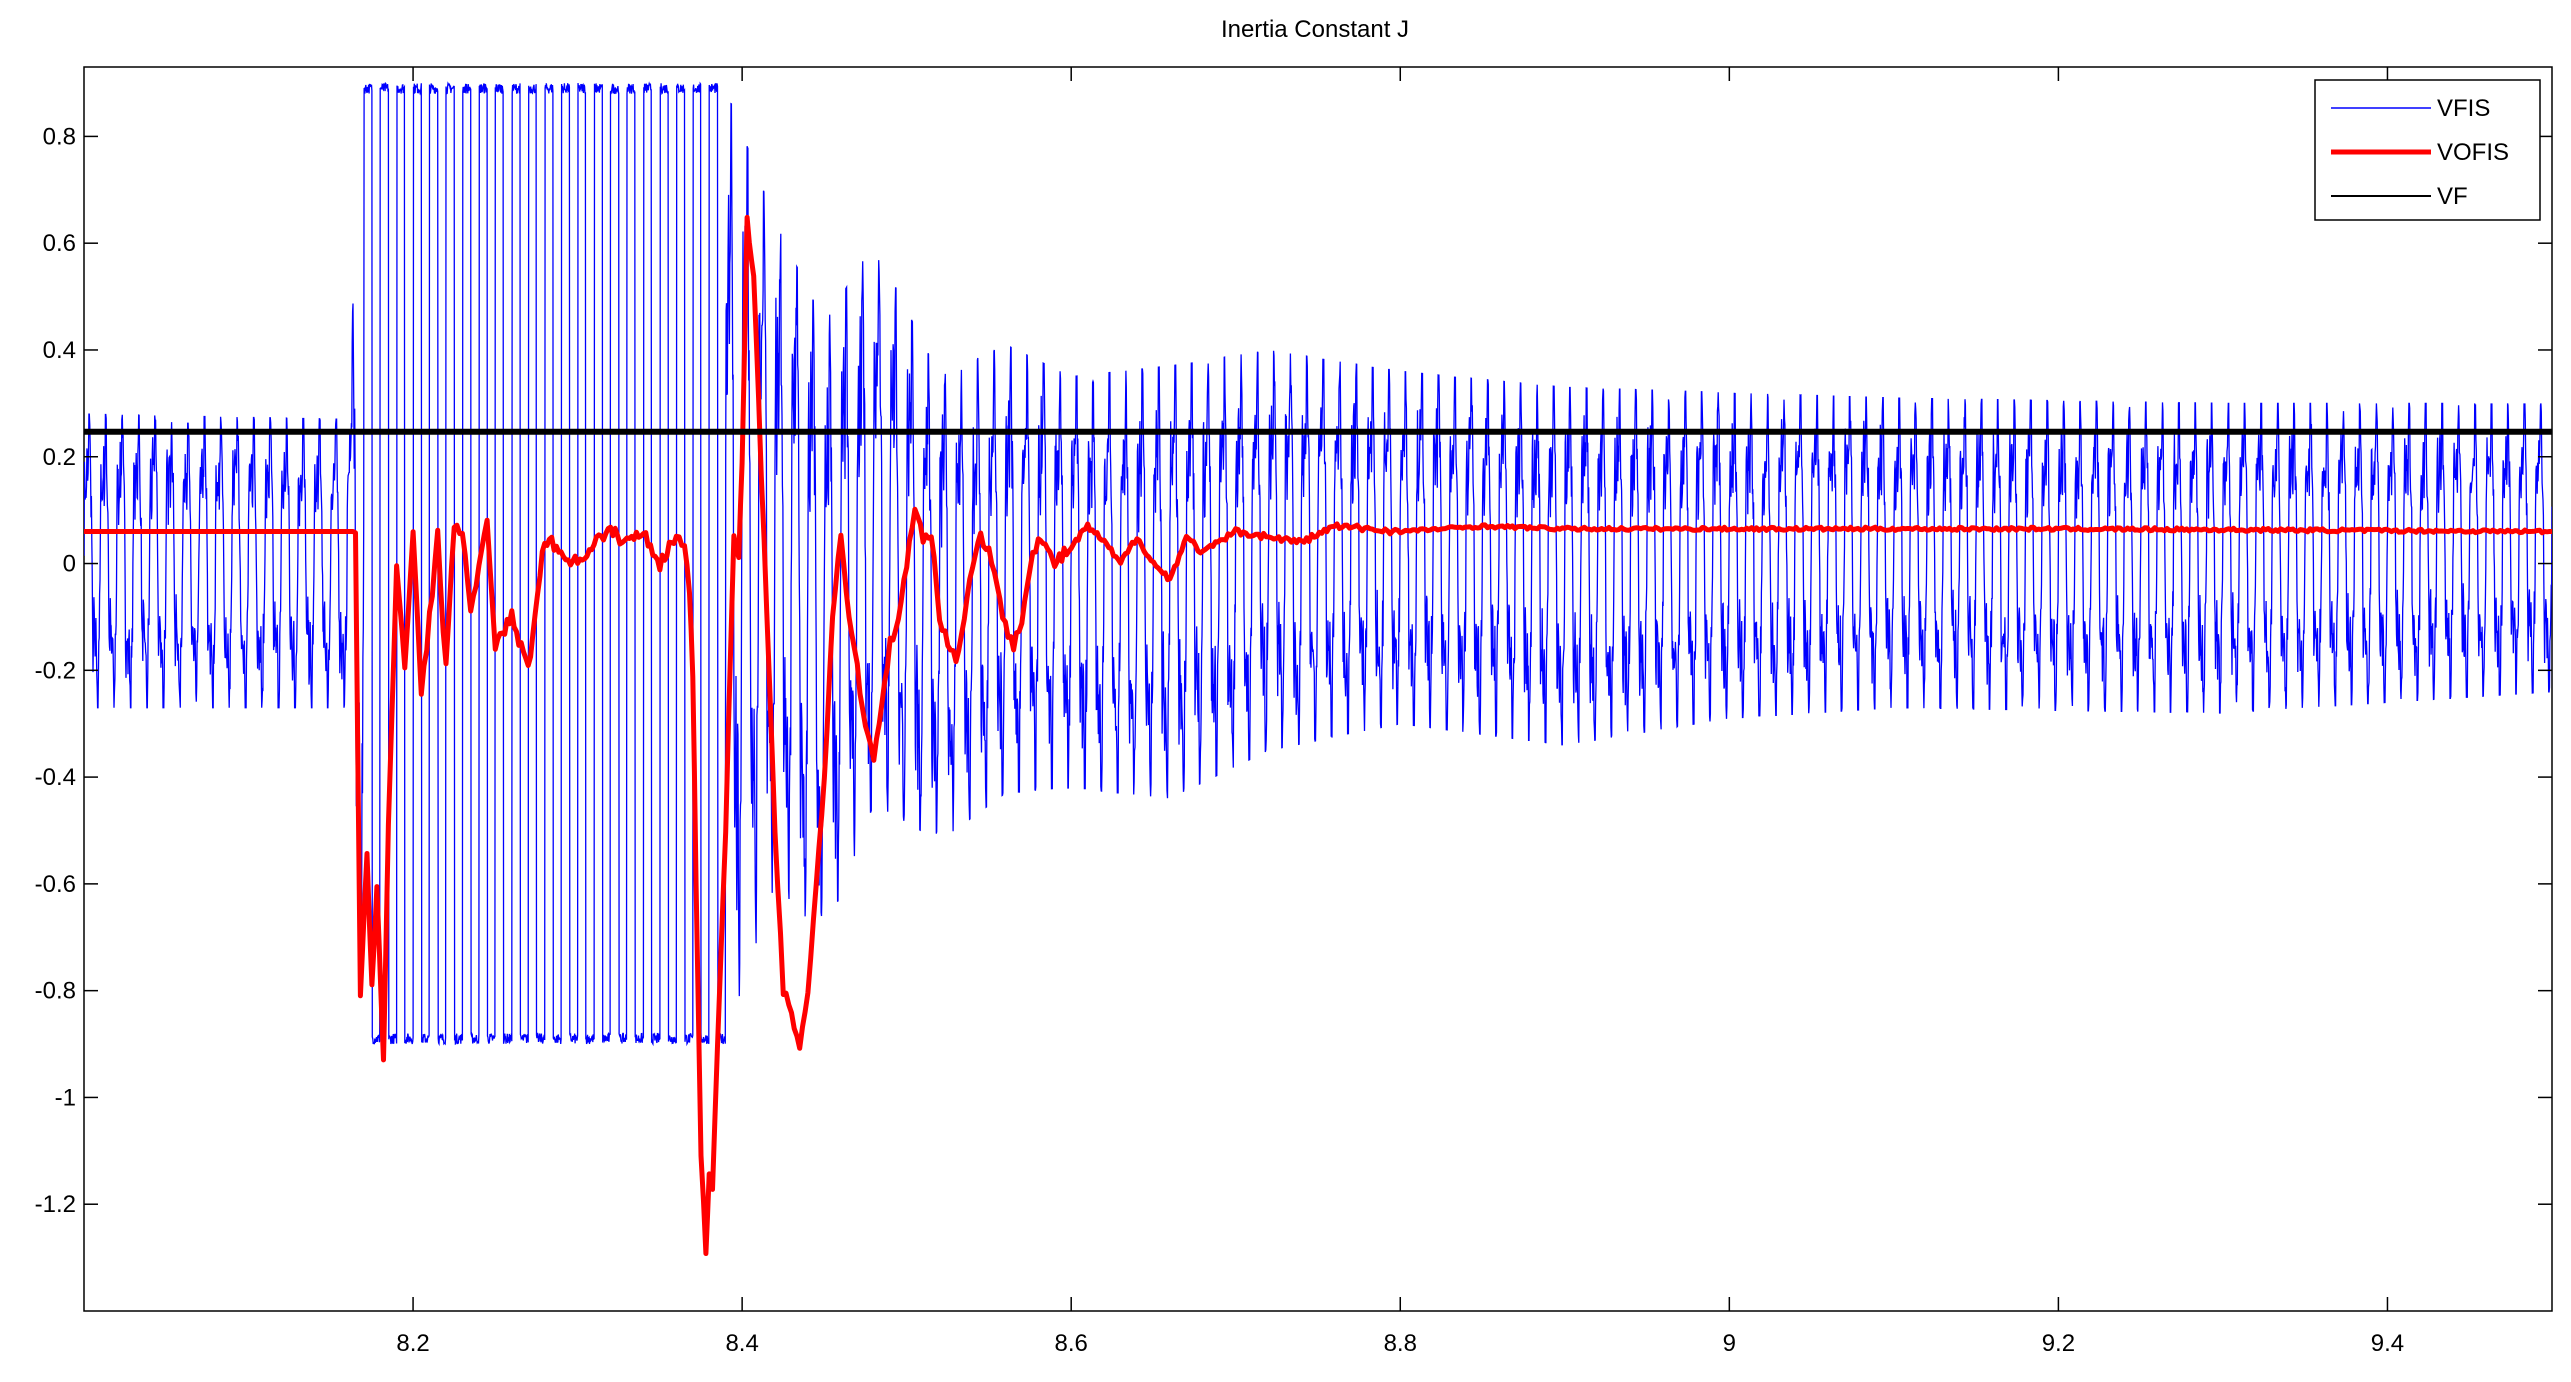  What do you see at coordinates (55, 1204) in the screenshot?
I see `y-tick-label: -1.2` at bounding box center [55, 1204].